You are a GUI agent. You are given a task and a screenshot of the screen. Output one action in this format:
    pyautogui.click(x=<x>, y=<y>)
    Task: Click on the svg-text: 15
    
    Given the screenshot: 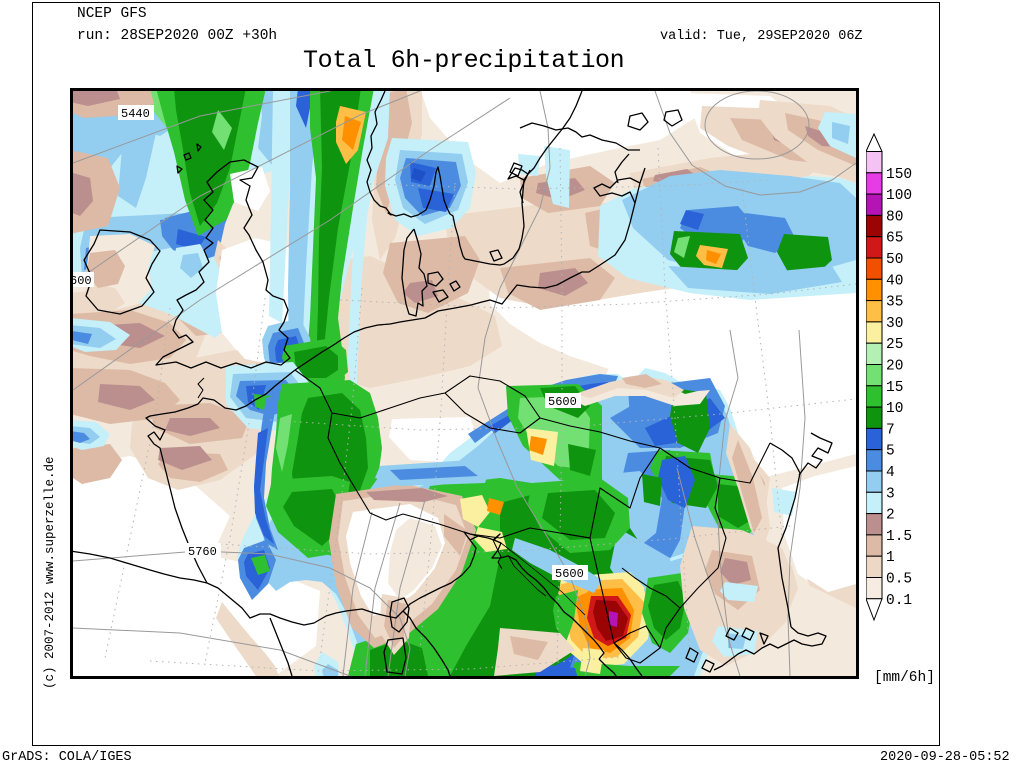 What is the action you would take?
    pyautogui.click(x=894, y=388)
    